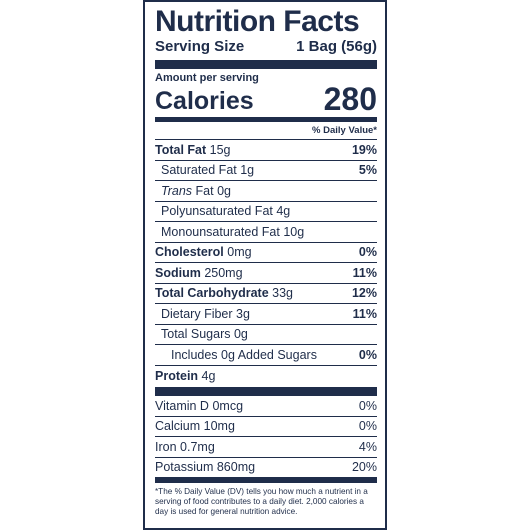 The width and height of the screenshot is (530, 530). What do you see at coordinates (257, 21) in the screenshot?
I see `label-title: Nutrition Facts` at bounding box center [257, 21].